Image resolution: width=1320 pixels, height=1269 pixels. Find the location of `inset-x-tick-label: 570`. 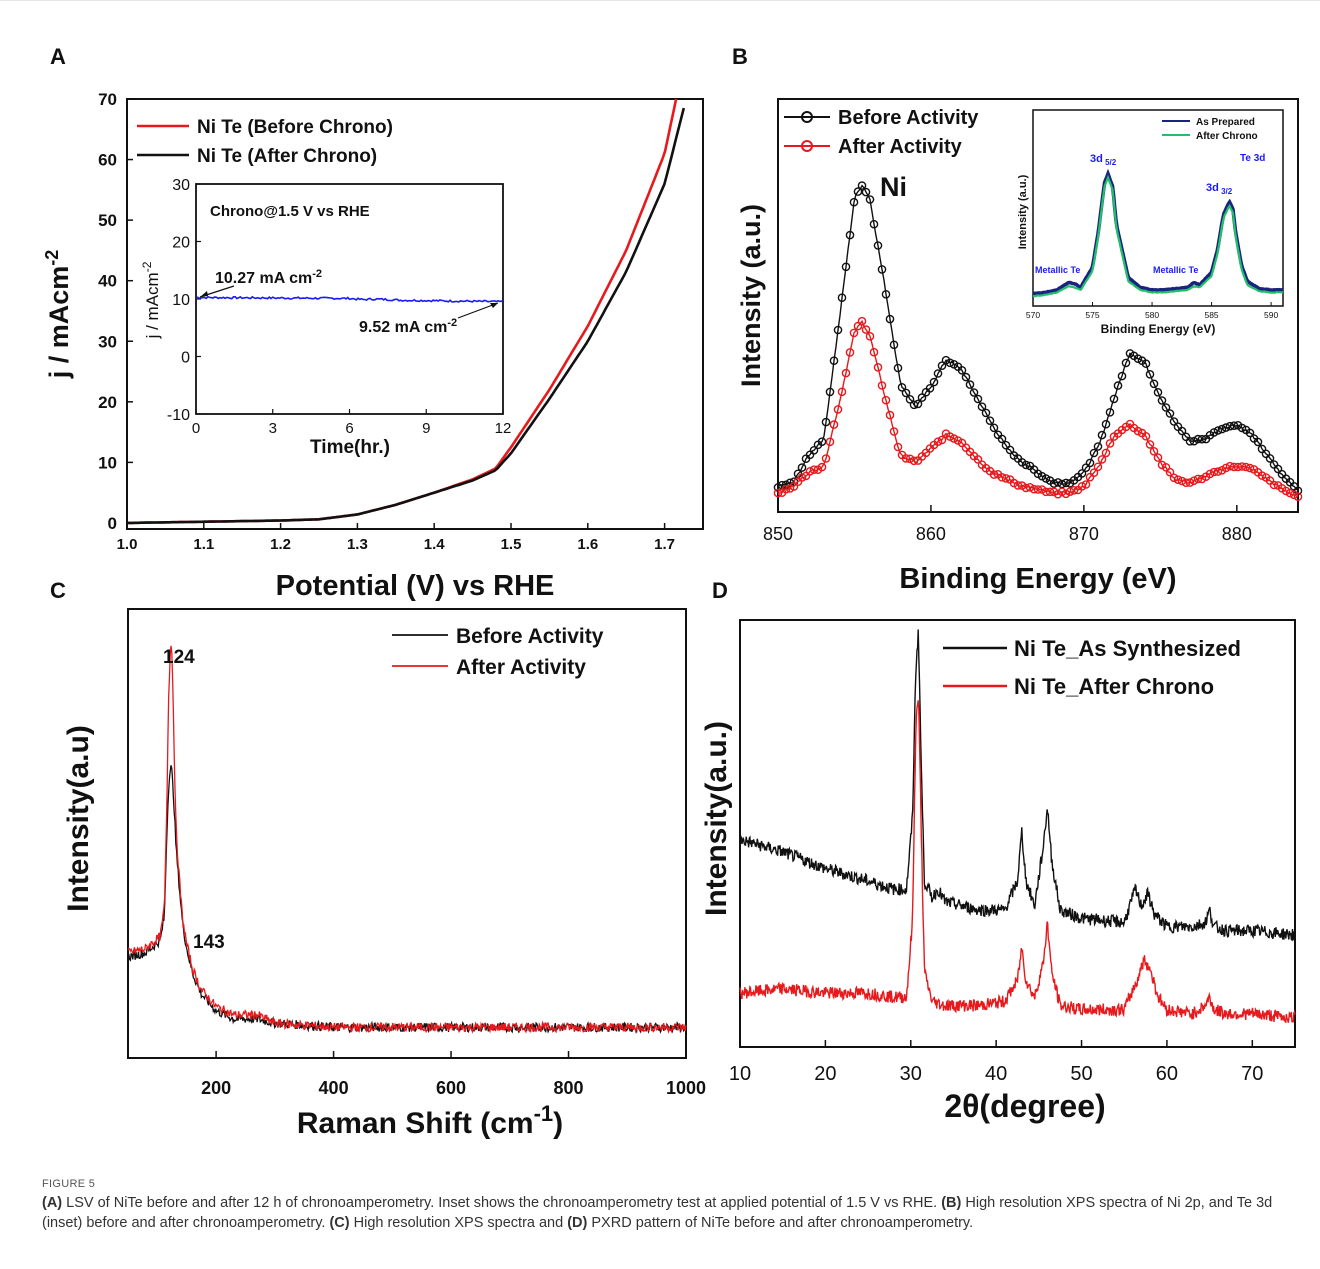

inset-x-tick-label: 570 is located at coordinates (1033, 315).